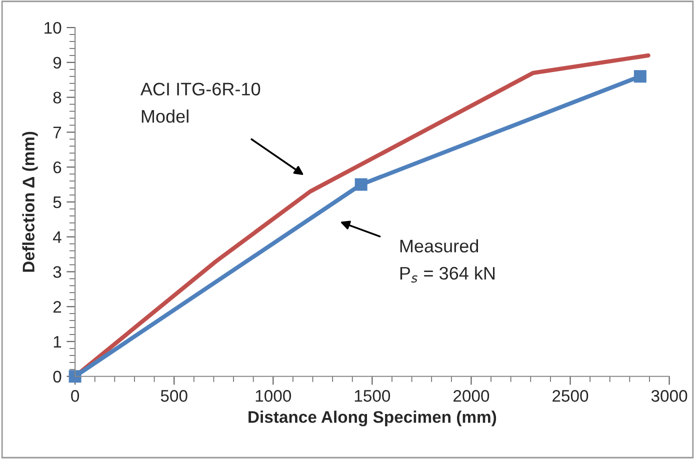 This screenshot has width=695, height=459. Describe the element at coordinates (669, 396) in the screenshot. I see `x-tick-label: 3000` at that location.